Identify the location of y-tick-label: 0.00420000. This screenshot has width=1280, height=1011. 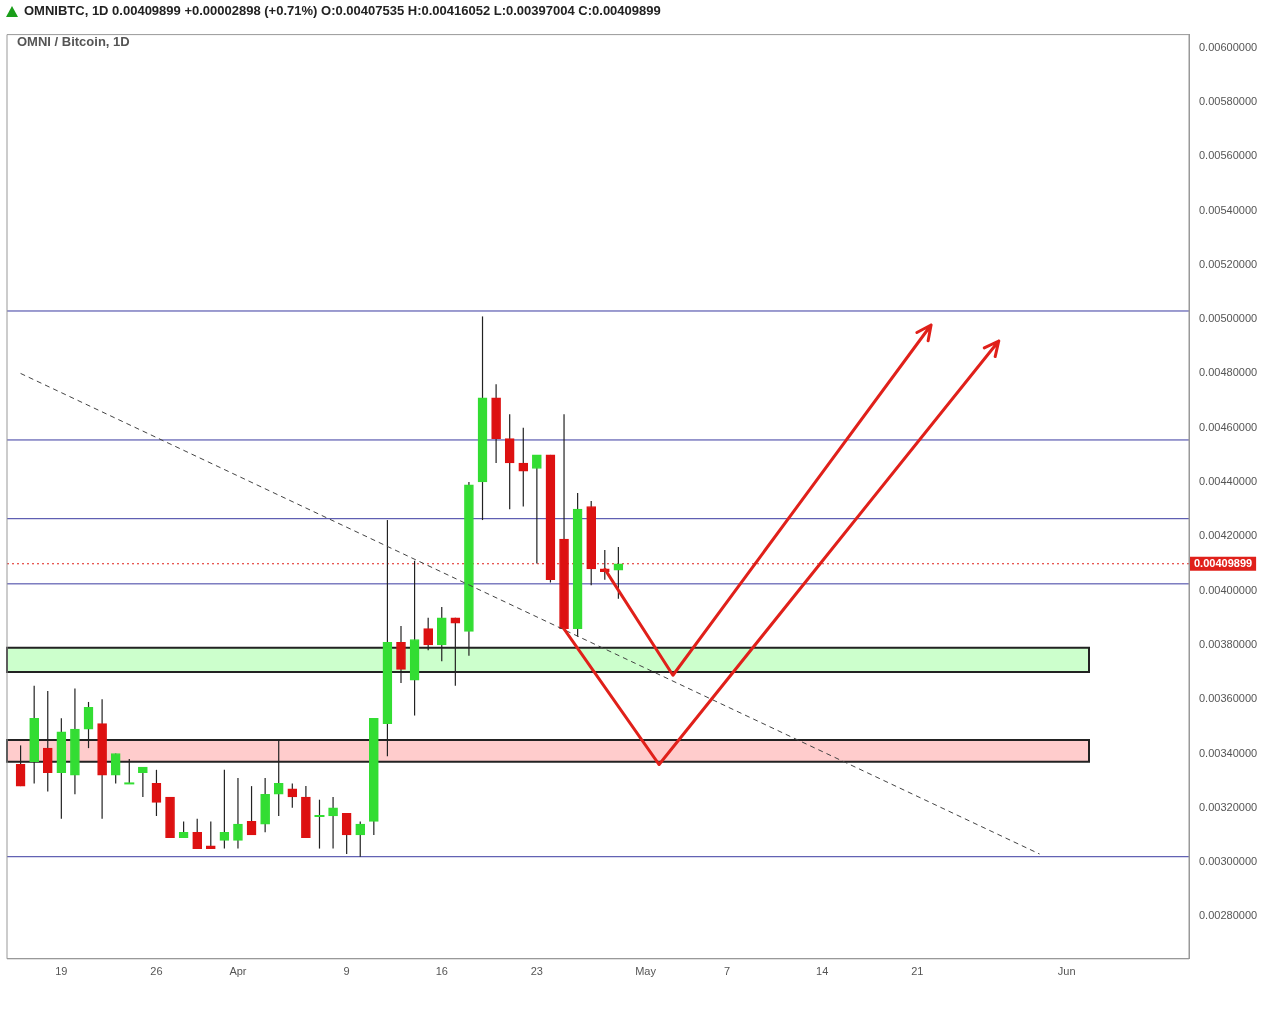
(1228, 535).